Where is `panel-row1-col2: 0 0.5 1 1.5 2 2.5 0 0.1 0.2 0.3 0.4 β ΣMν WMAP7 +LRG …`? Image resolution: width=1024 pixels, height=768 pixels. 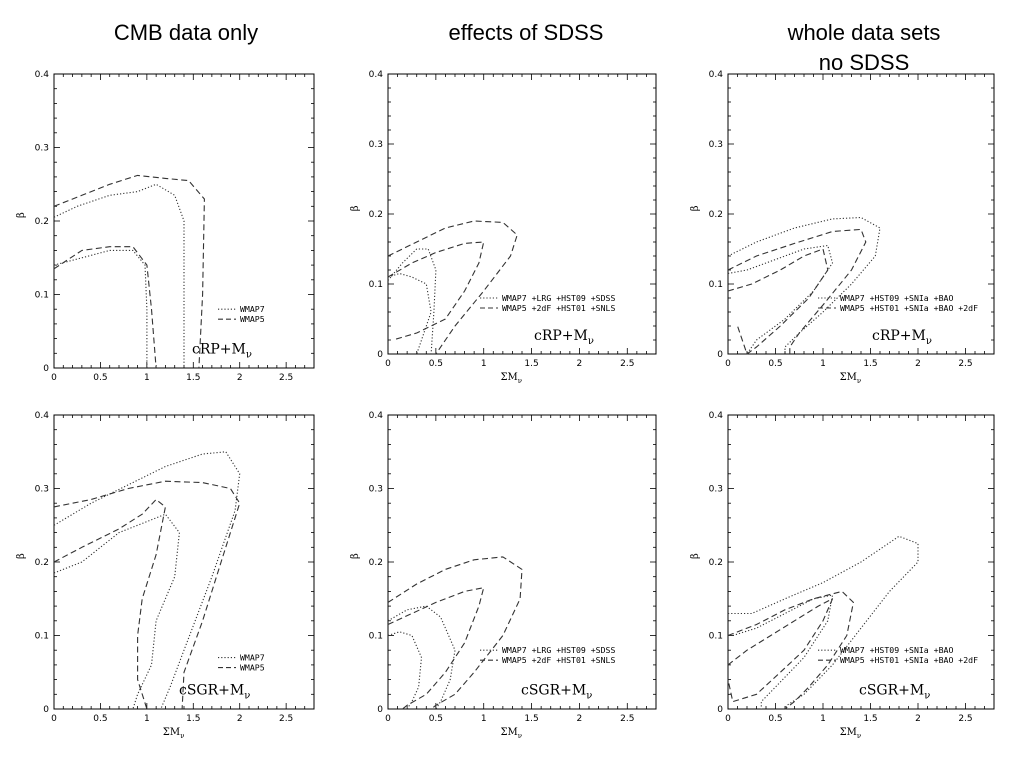
panel-row1-col2: 0 0.5 1 1.5 2 2.5 0 0.1 0.2 0.3 0.4 β ΣMν WMAP7 +LRG … is located at coordinates (503, 227).